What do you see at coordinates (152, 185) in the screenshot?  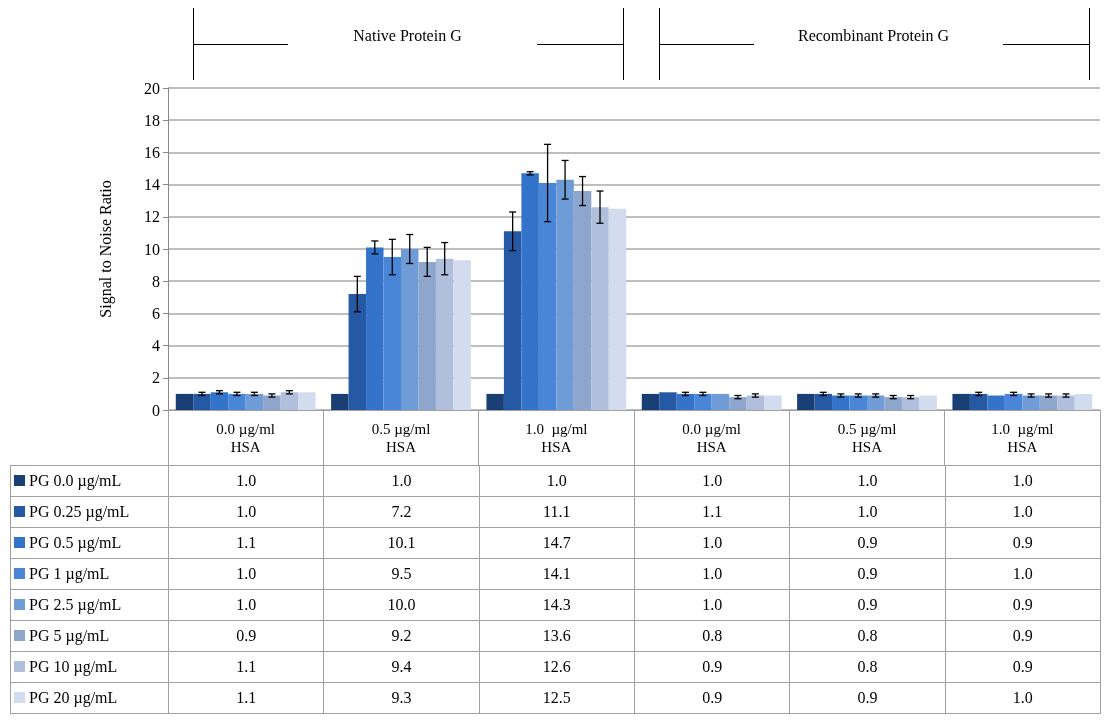 I see `y-tick-label: 14` at bounding box center [152, 185].